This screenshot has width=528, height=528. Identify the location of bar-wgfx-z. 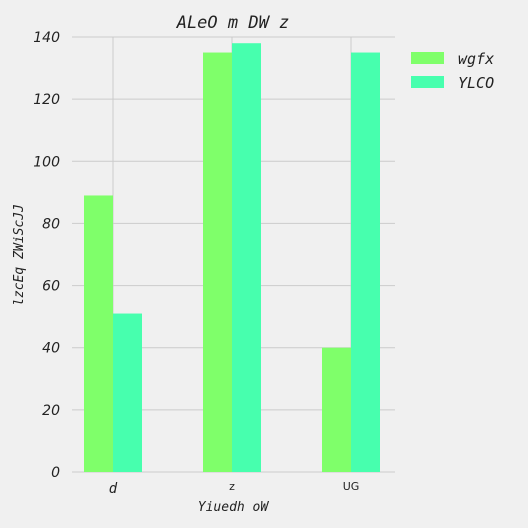
(217, 262).